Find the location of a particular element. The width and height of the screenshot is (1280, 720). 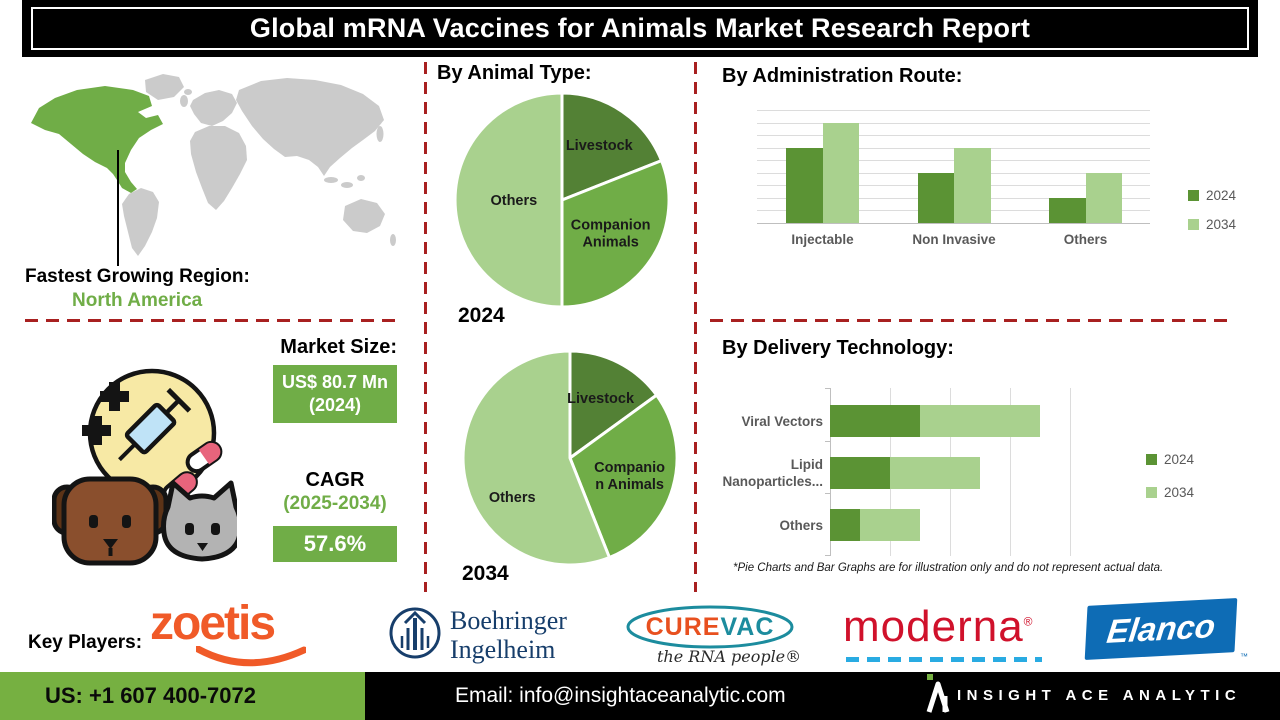

category-label: Viral Vectors is located at coordinates (782, 421).